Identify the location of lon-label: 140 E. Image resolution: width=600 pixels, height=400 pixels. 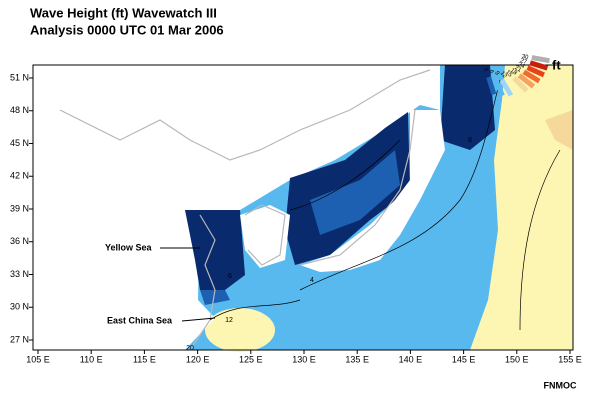
(411, 359).